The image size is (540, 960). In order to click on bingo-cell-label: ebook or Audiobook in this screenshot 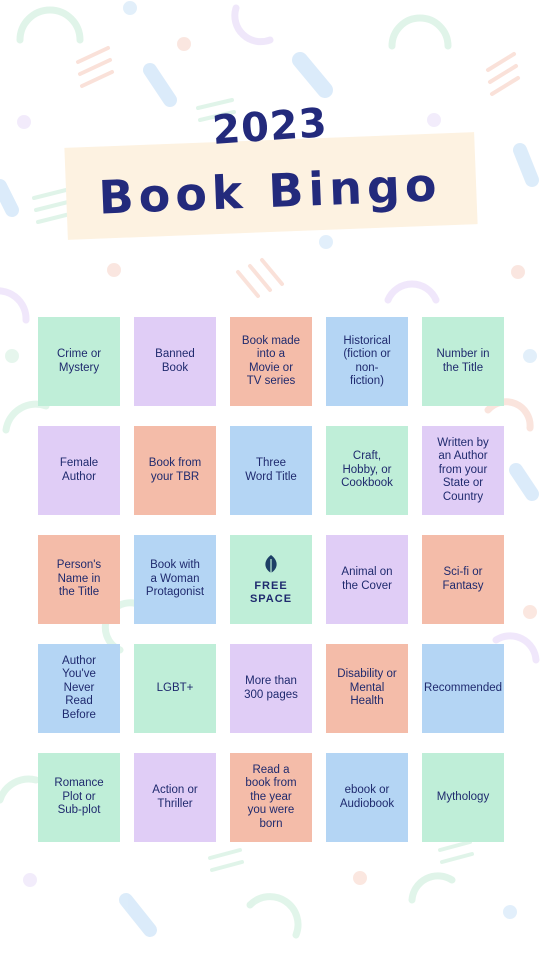, I will do `click(367, 797)`.